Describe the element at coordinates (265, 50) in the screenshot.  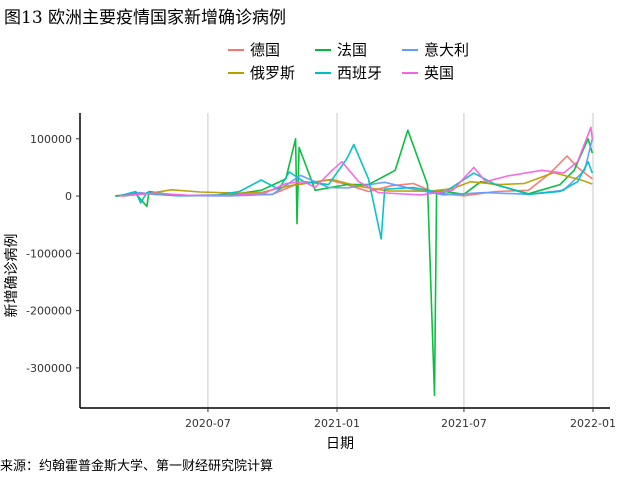
I see `legend-label-0: 德国` at that location.